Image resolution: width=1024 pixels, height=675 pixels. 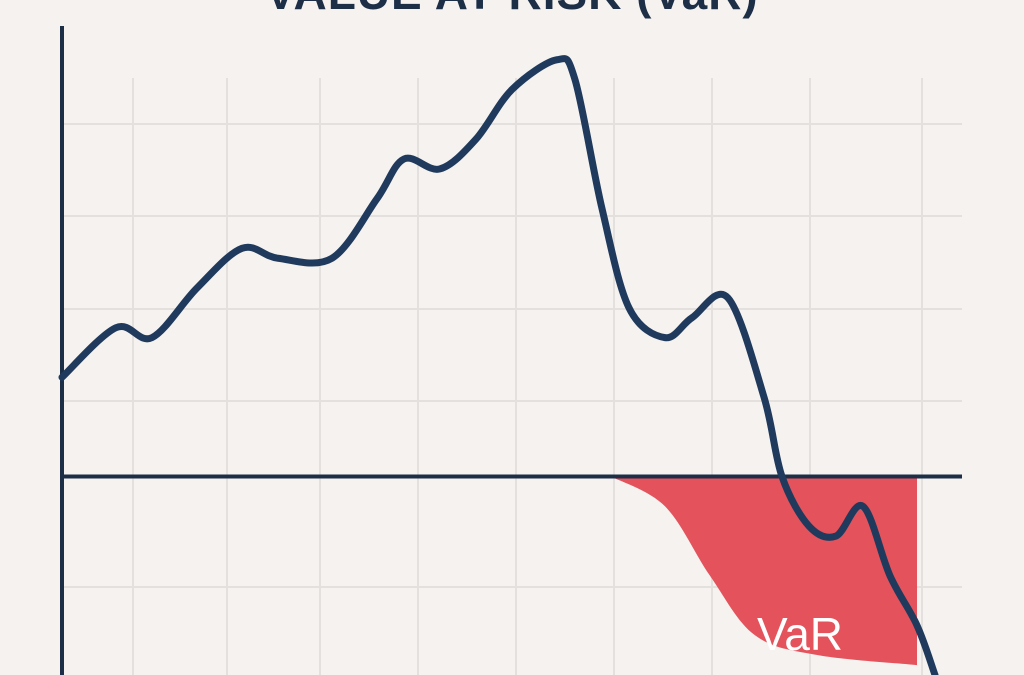 I want to click on chart-title: VALUE AT RISK (VaR), so click(x=512, y=10).